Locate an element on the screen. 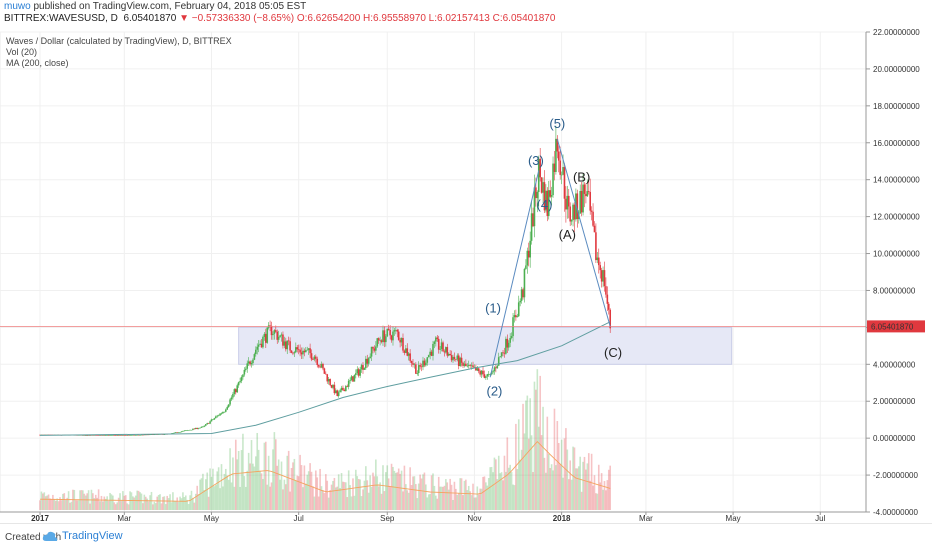 This screenshot has width=932, height=551. tradingview-logo-text: TradingView is located at coordinates (92, 536).